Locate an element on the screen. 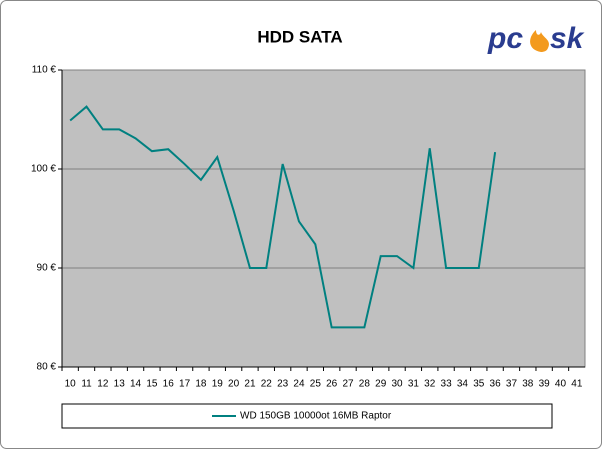  logo: pc sk is located at coordinates (536, 38).